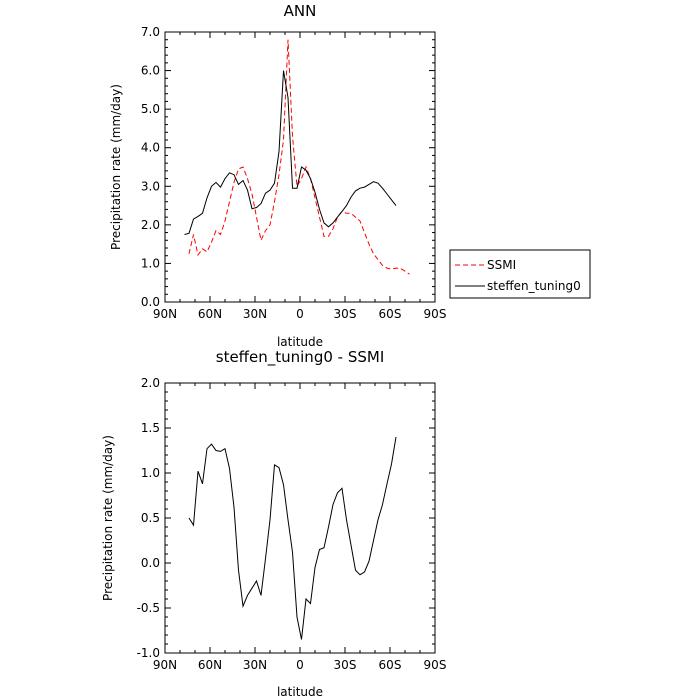 The height and width of the screenshot is (700, 700). What do you see at coordinates (148, 608) in the screenshot?
I see `y-tick-label: -0.5` at bounding box center [148, 608].